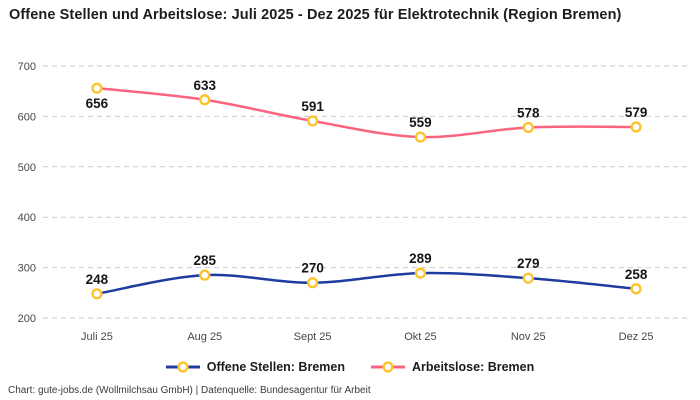 The height and width of the screenshot is (400, 700). What do you see at coordinates (27, 319) in the screenshot?
I see `y-axis-tick-label: 200` at bounding box center [27, 319].